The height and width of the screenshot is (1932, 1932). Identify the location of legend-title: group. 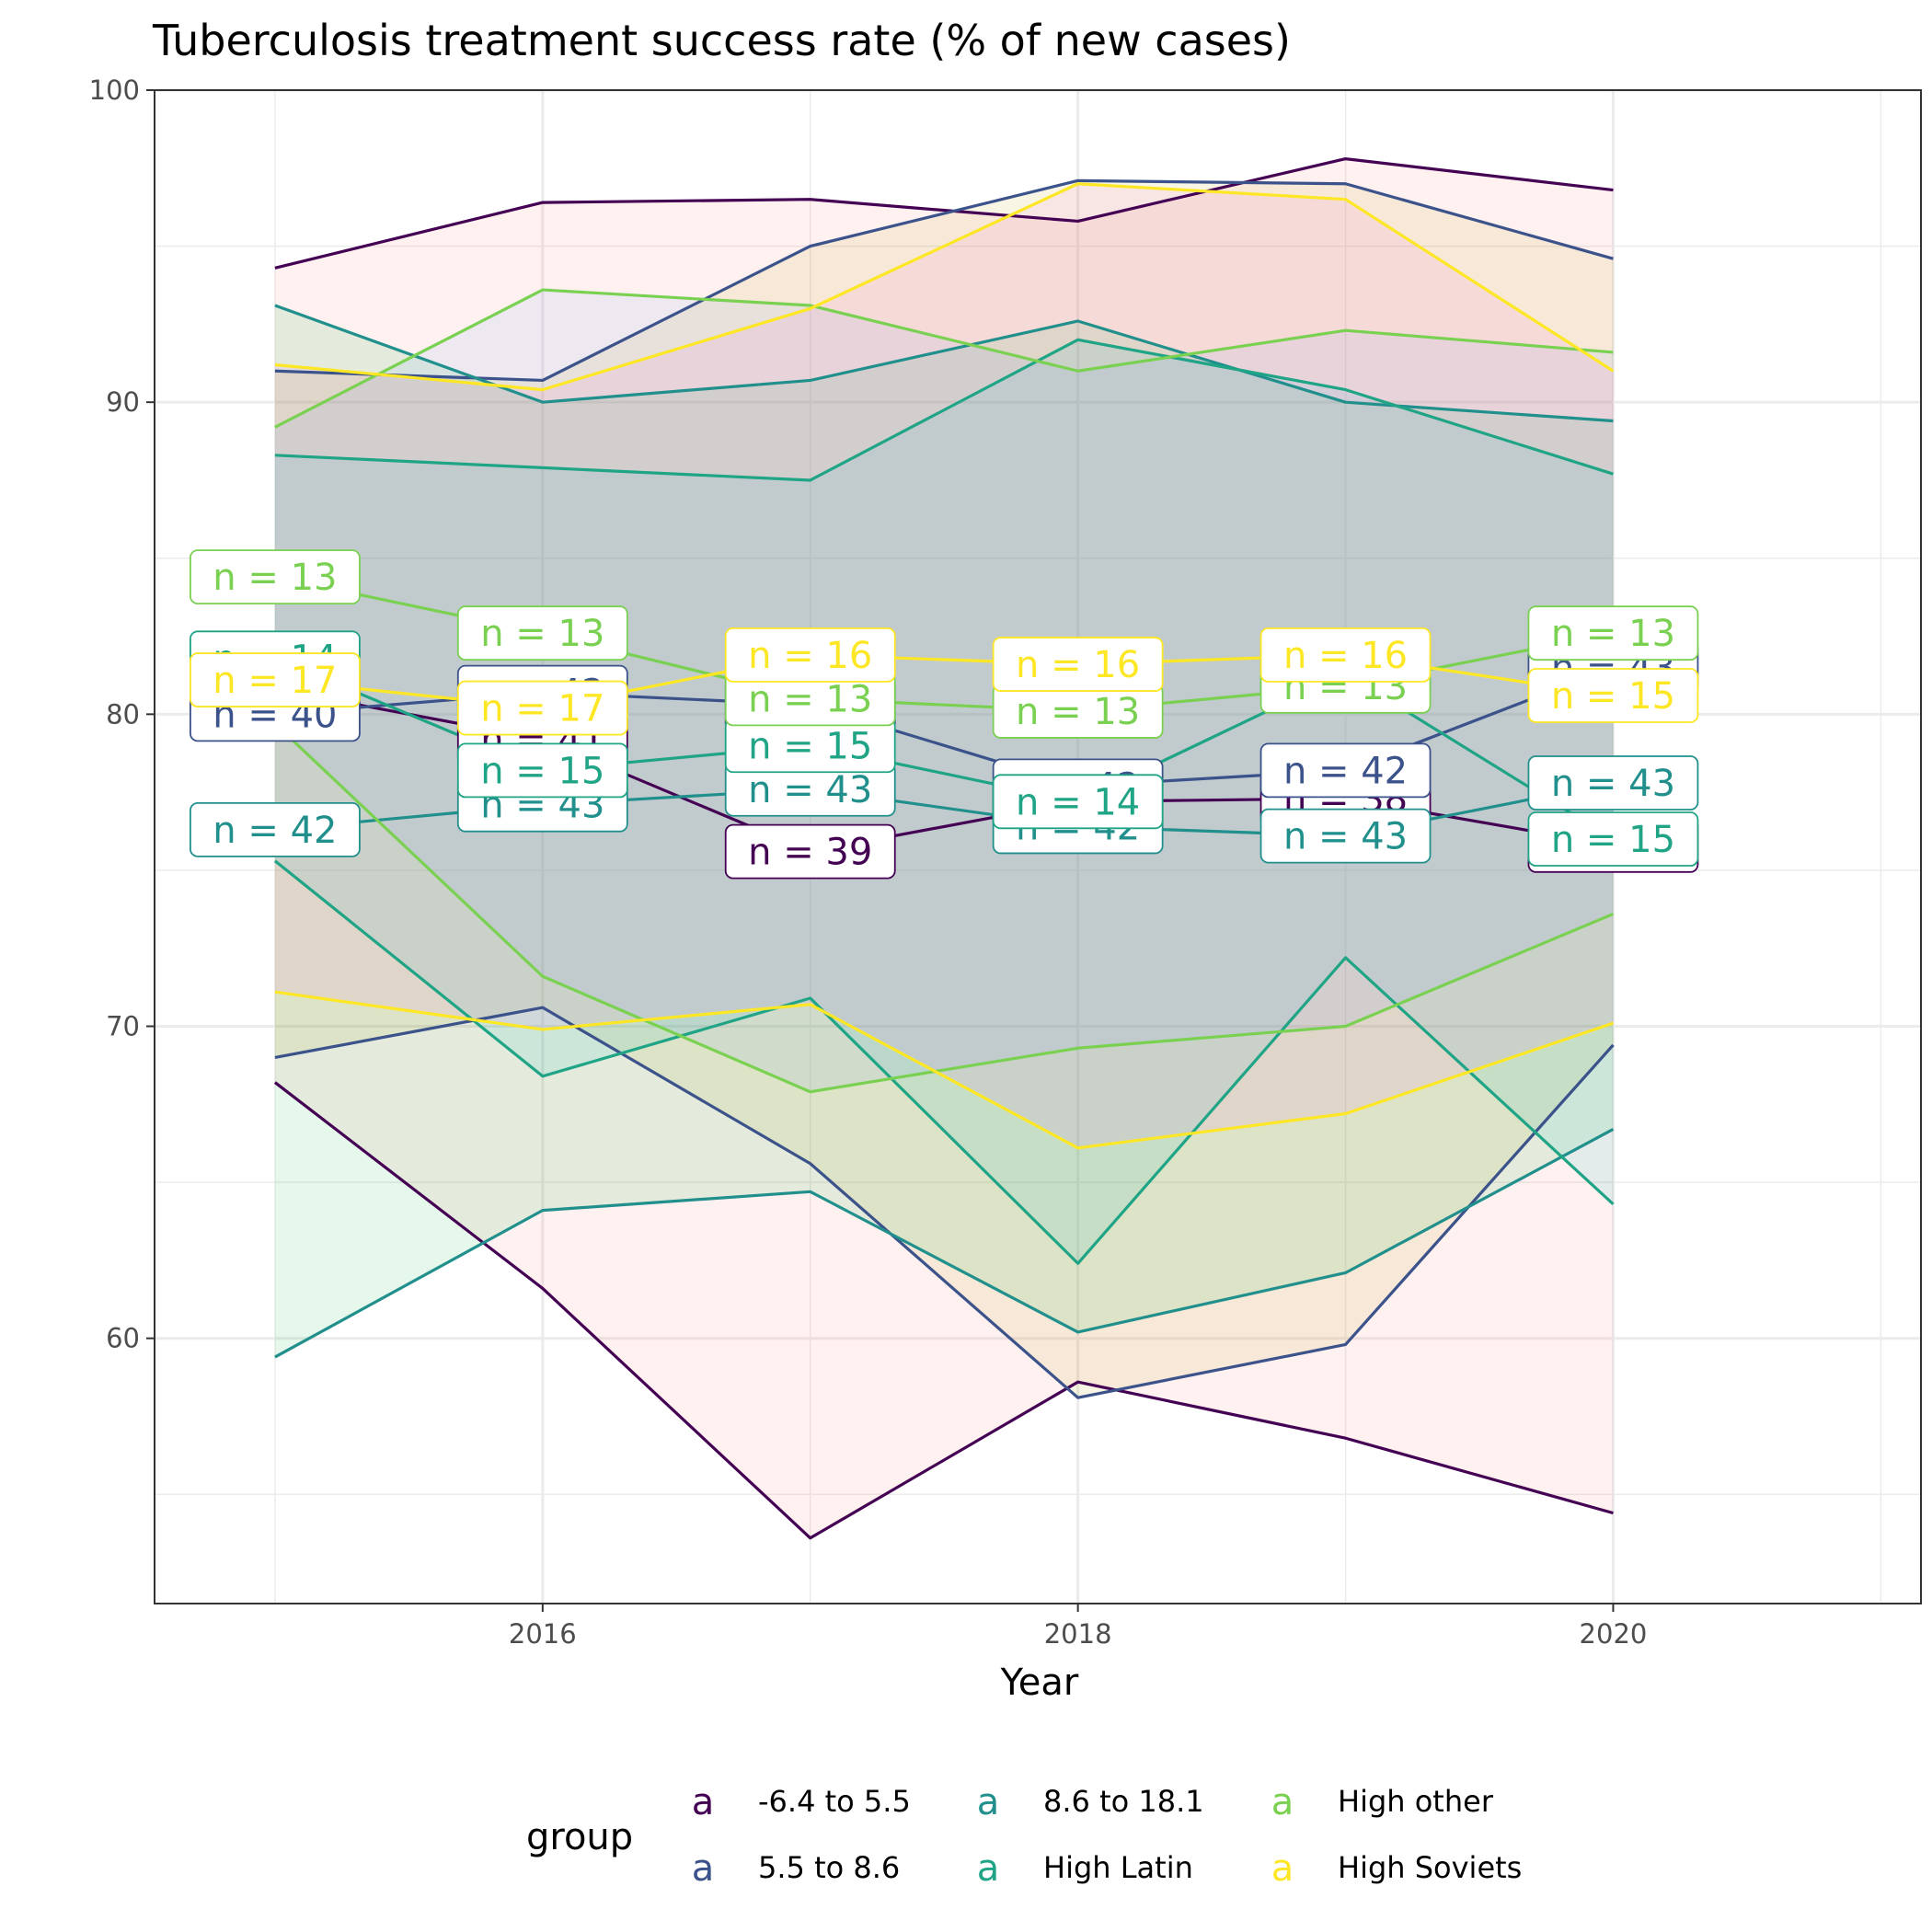
(579, 1837).